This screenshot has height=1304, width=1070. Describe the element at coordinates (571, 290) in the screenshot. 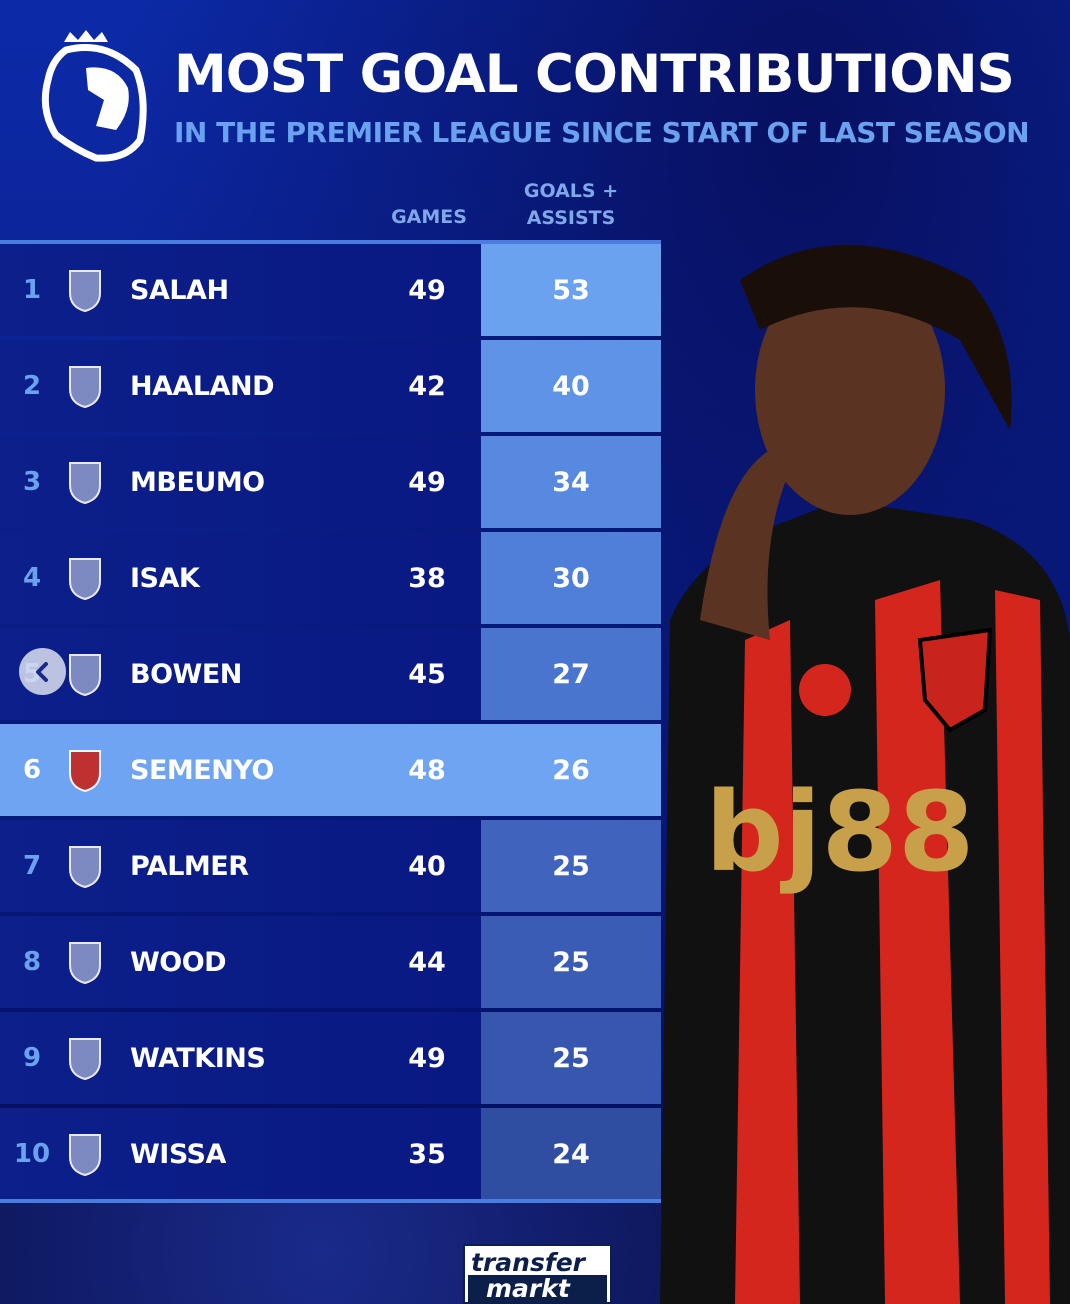

I see `goals-assists-value: 53` at that location.